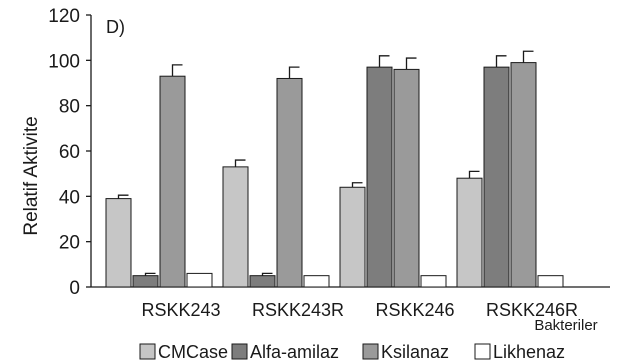 The width and height of the screenshot is (628, 364). Describe the element at coordinates (145, 281) in the screenshot. I see `bar-alfa-amilaz-rskk243` at that location.